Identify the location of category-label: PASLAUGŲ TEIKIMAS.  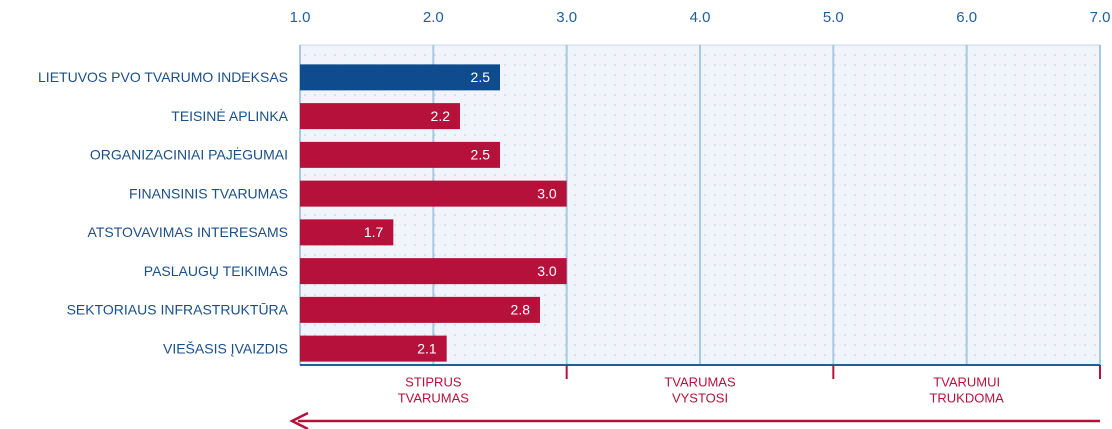
(216, 271).